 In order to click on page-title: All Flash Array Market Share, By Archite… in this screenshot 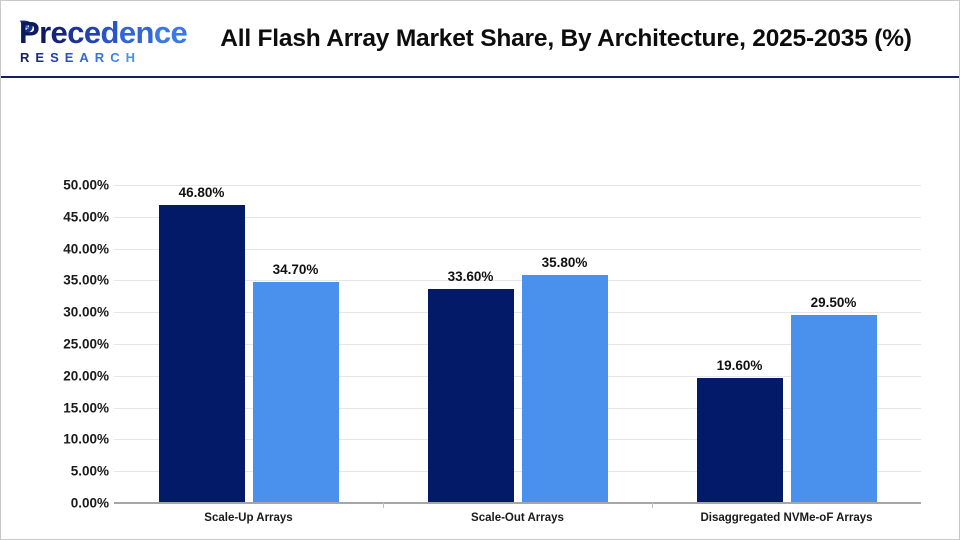, I will do `click(566, 38)`.